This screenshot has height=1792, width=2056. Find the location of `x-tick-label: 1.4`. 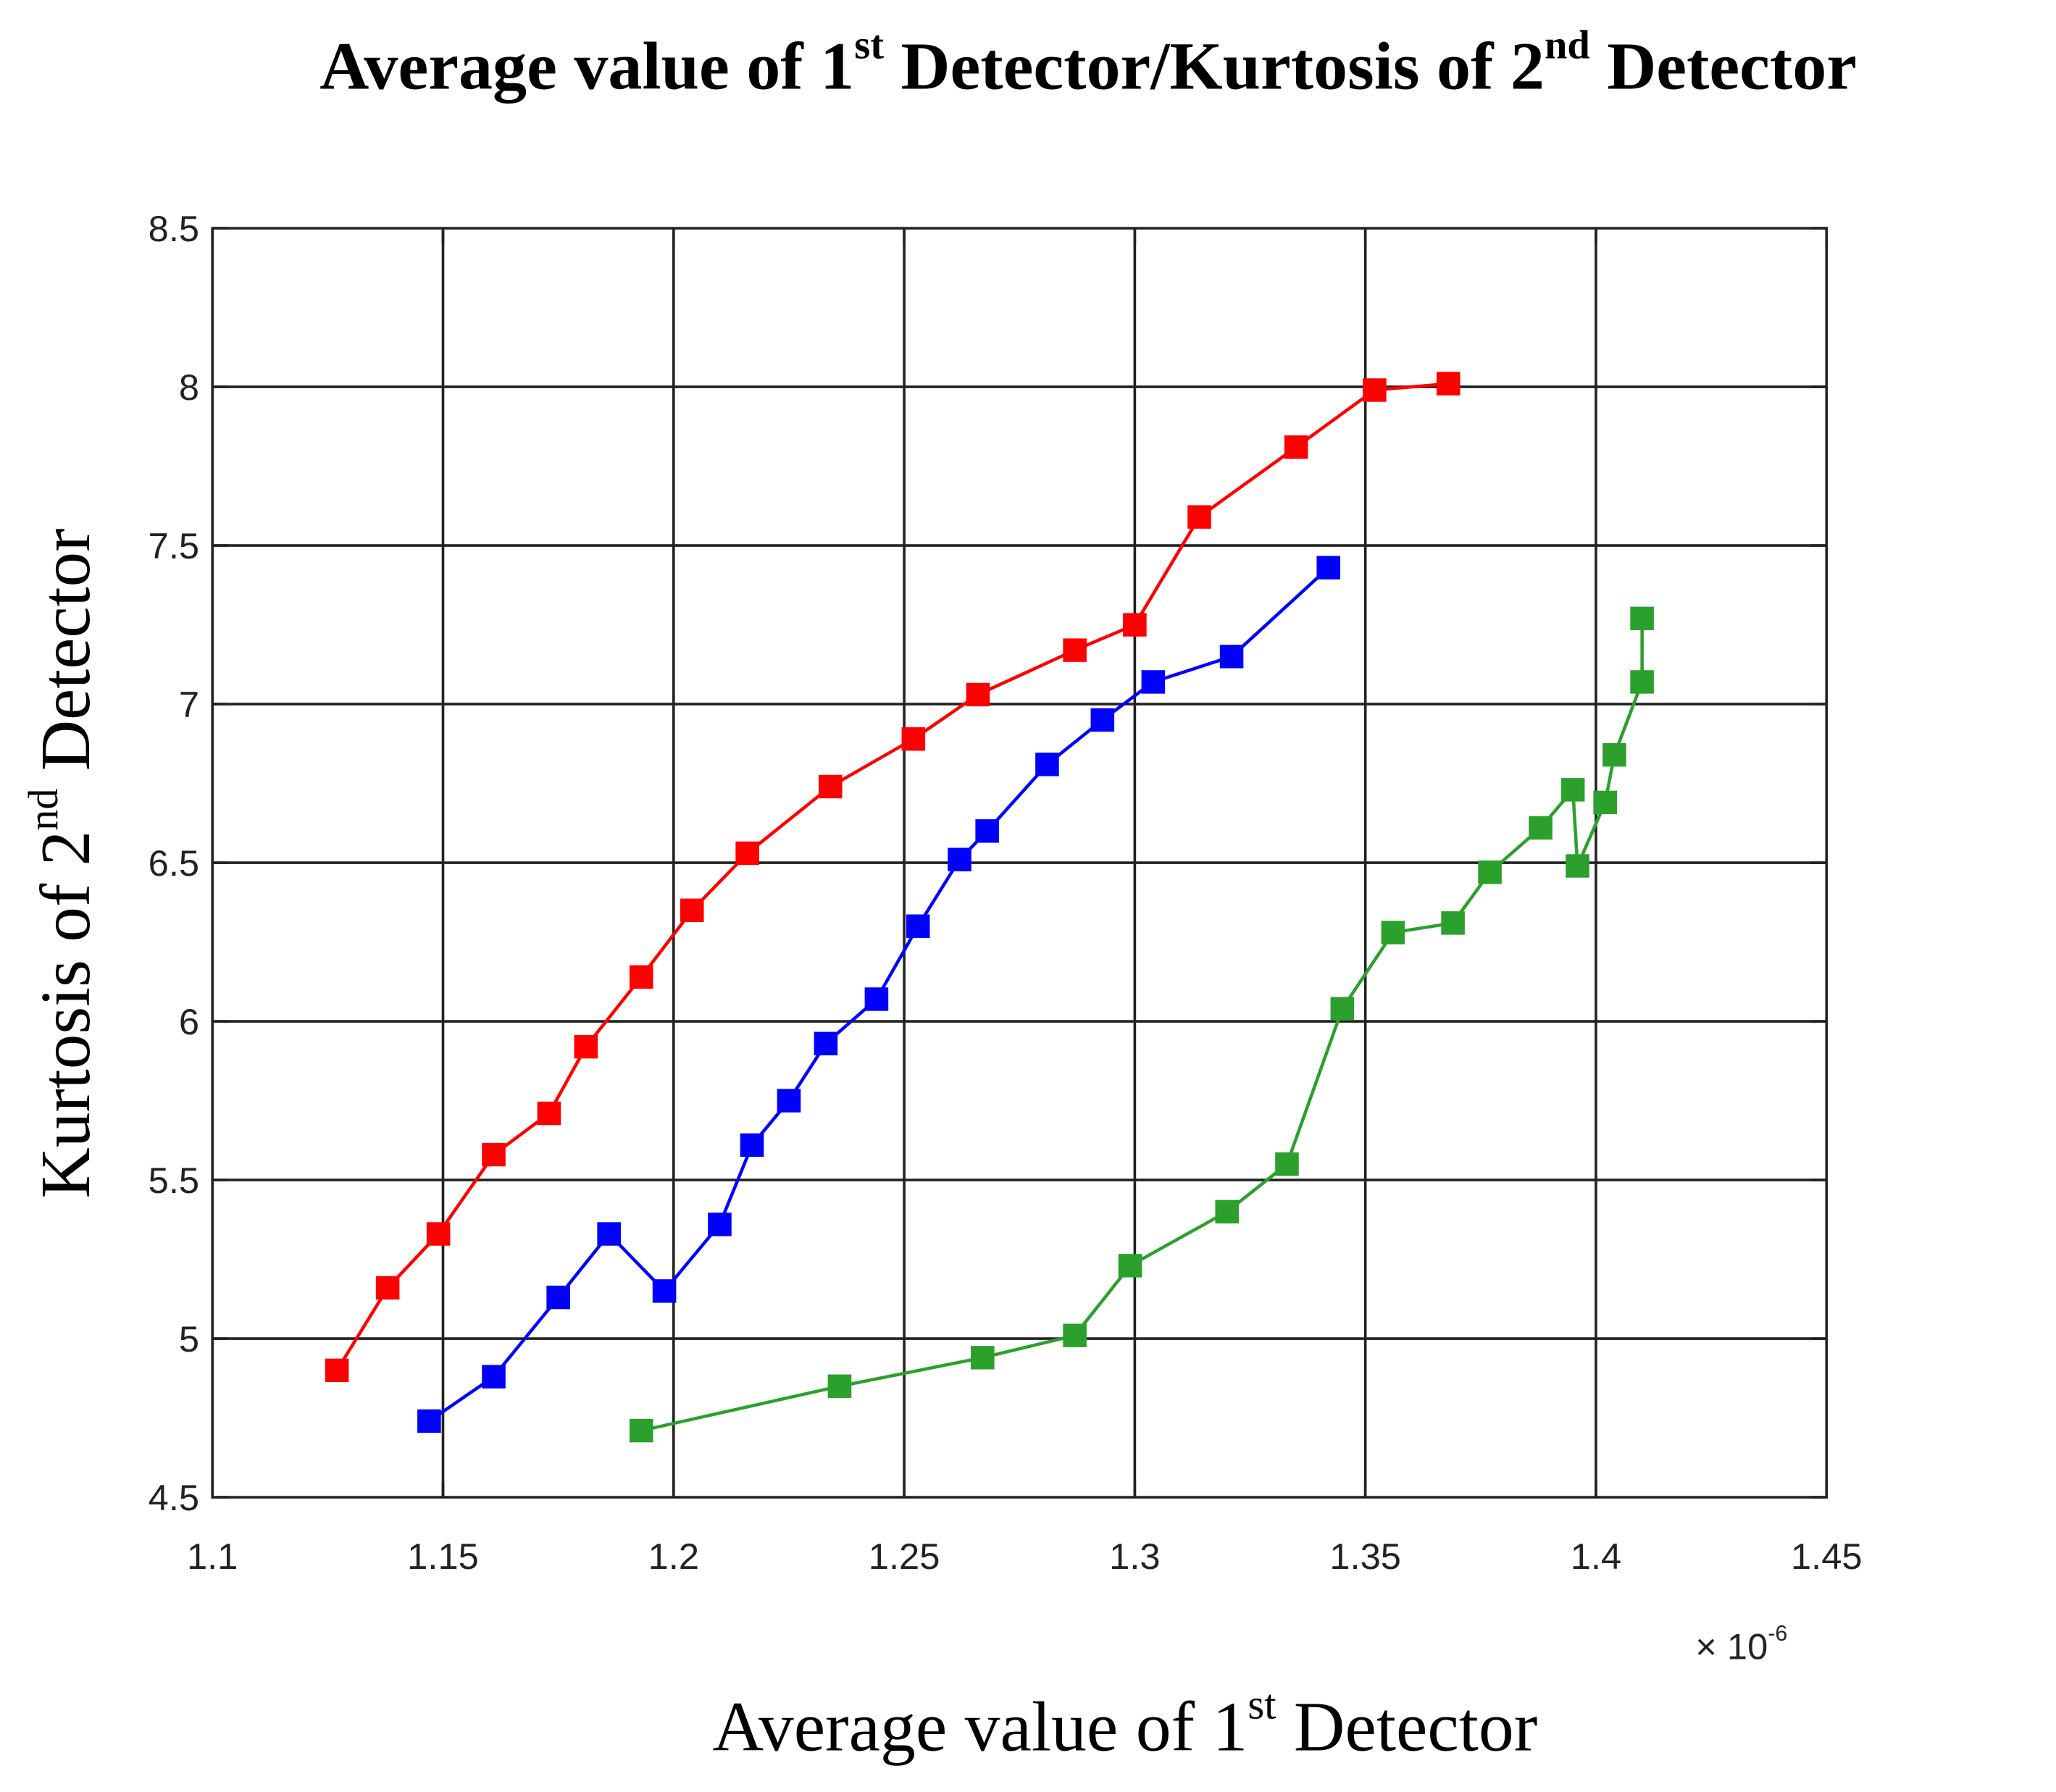

x-tick-label: 1.4 is located at coordinates (1596, 1556).